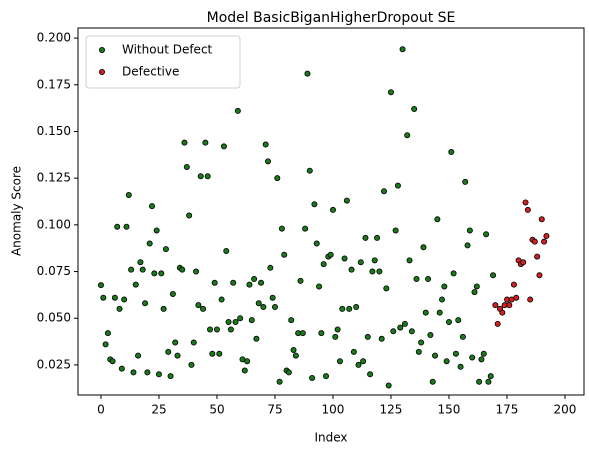 This screenshot has width=589, height=459. Describe the element at coordinates (333, 410) in the screenshot. I see `x-tick-label: 100` at that location.